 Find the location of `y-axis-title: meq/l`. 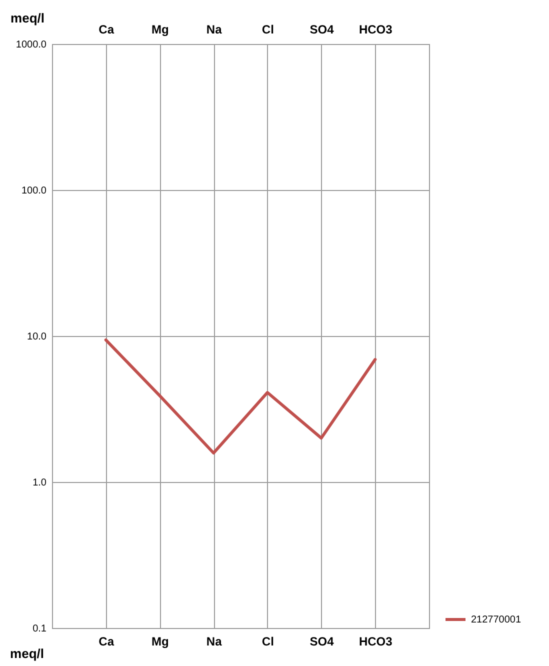

y-axis-title: meq/l is located at coordinates (27, 653).